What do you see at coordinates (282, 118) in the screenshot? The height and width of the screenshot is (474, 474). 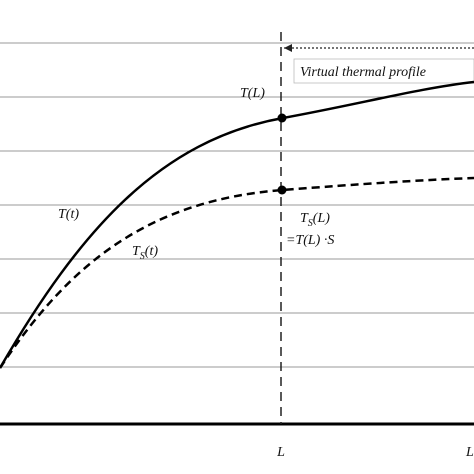 I see `point-t-l` at bounding box center [282, 118].